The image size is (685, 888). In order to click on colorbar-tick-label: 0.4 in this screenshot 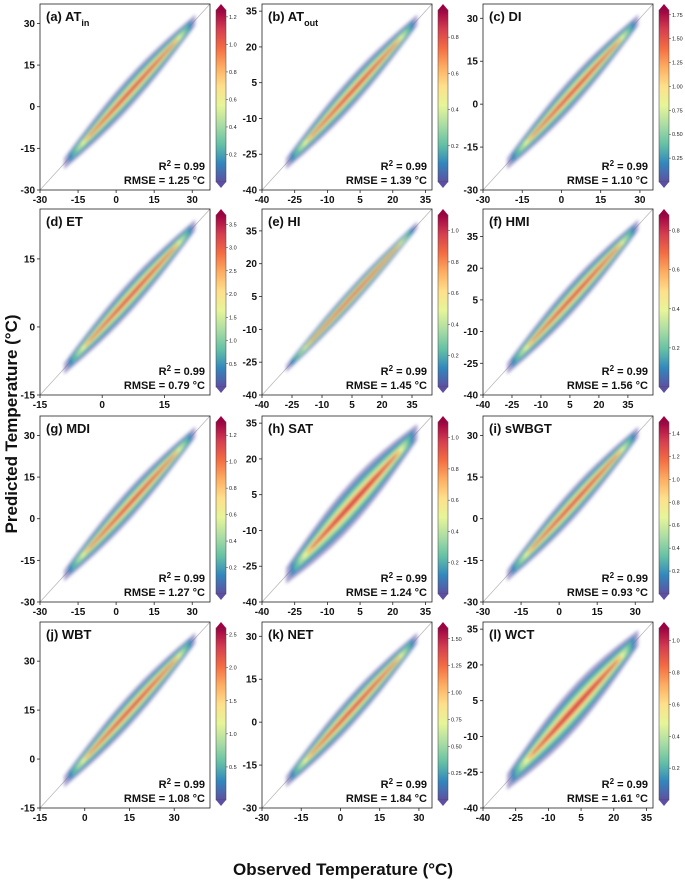, I will do `click(676, 737)`.